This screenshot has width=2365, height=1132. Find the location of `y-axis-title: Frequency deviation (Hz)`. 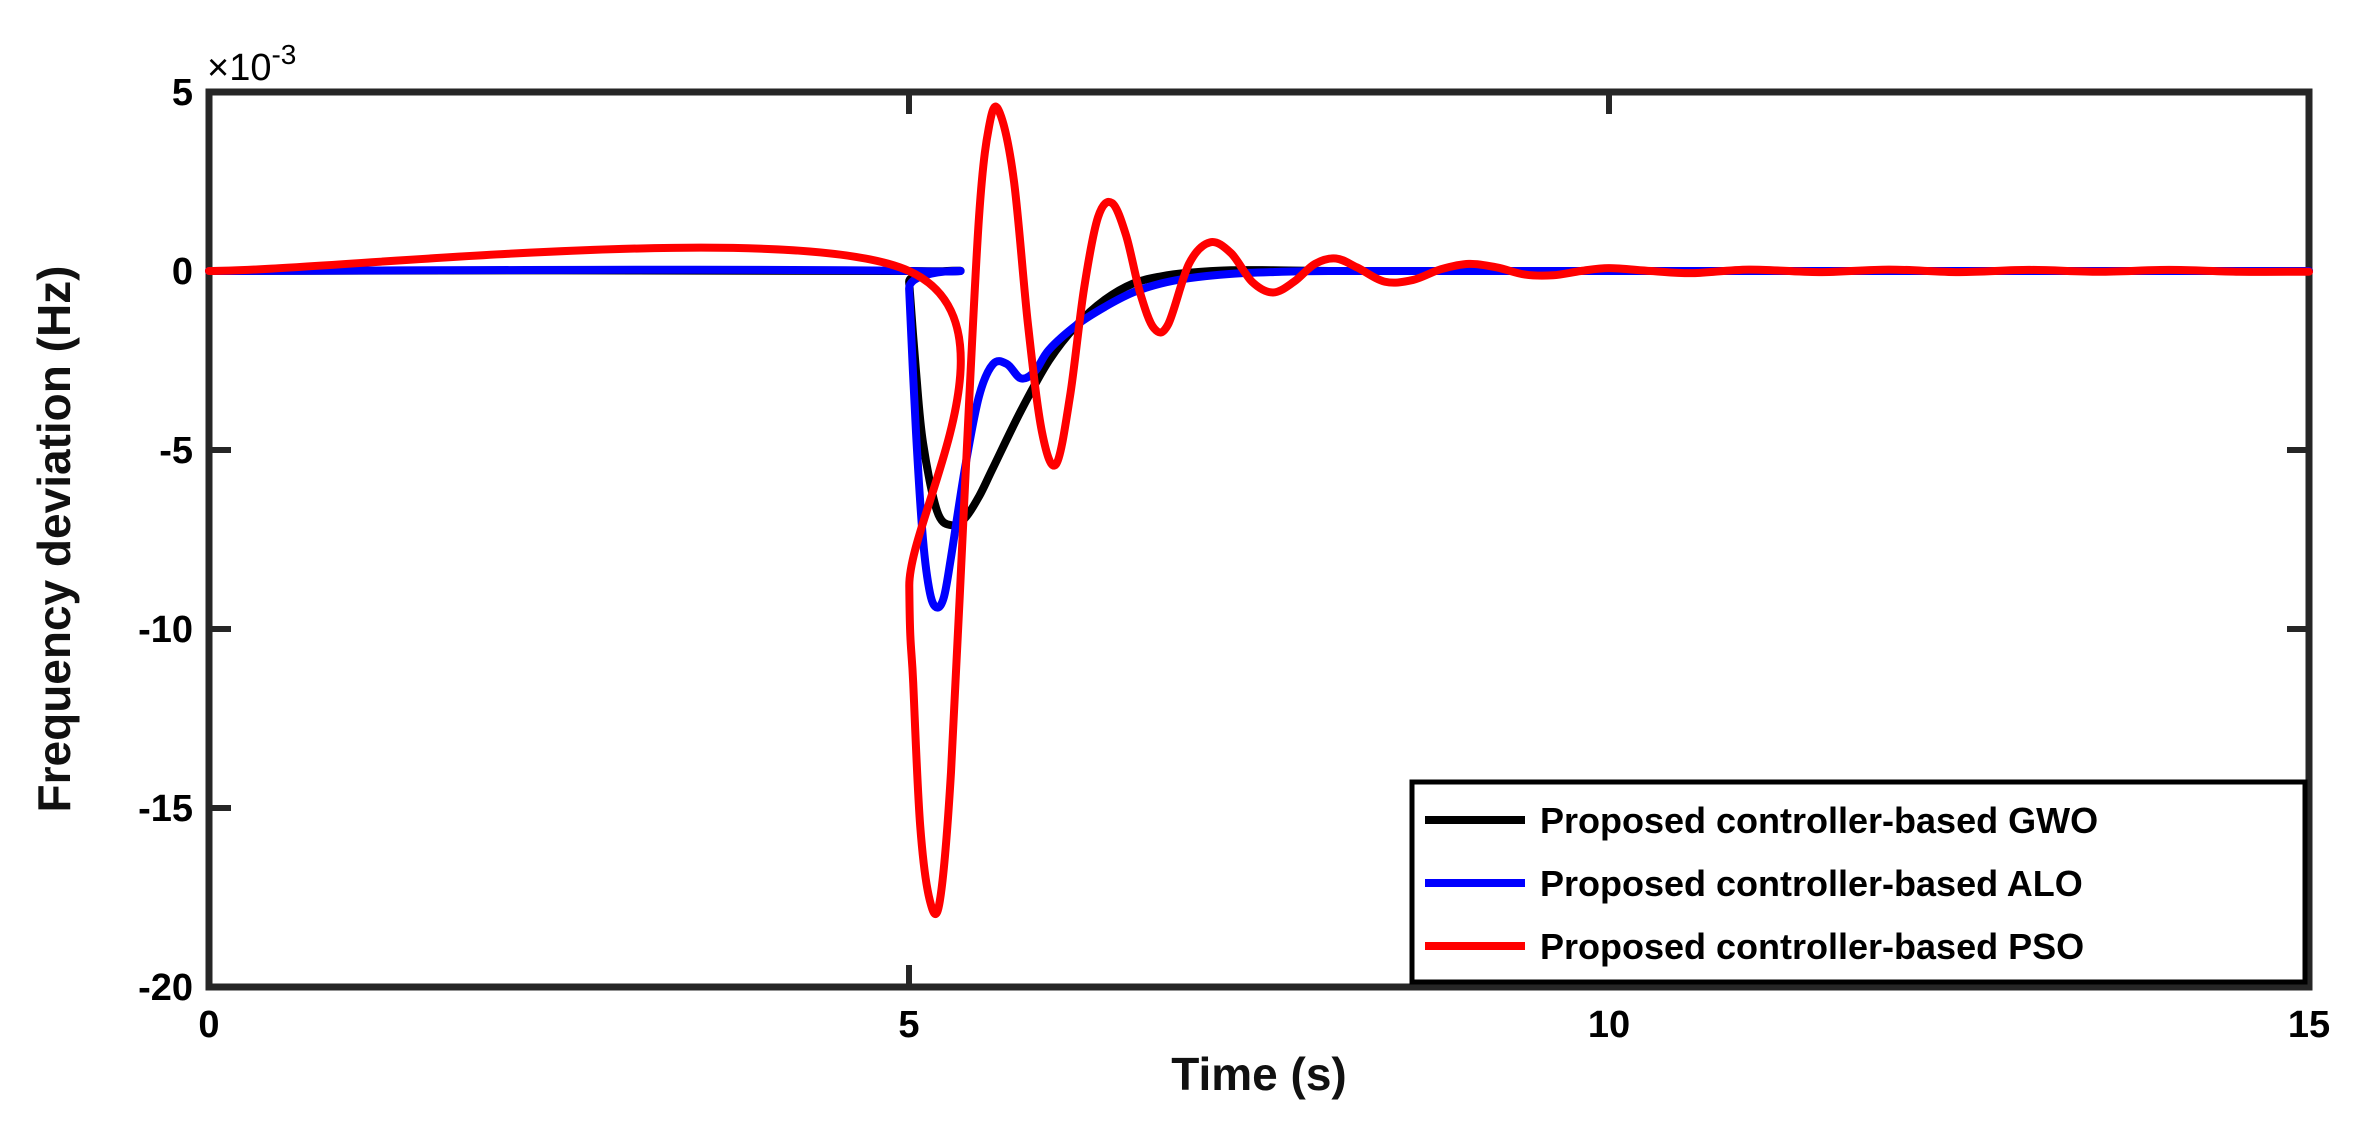

y-axis-title: Frequency deviation (Hz) is located at coordinates (54, 539).